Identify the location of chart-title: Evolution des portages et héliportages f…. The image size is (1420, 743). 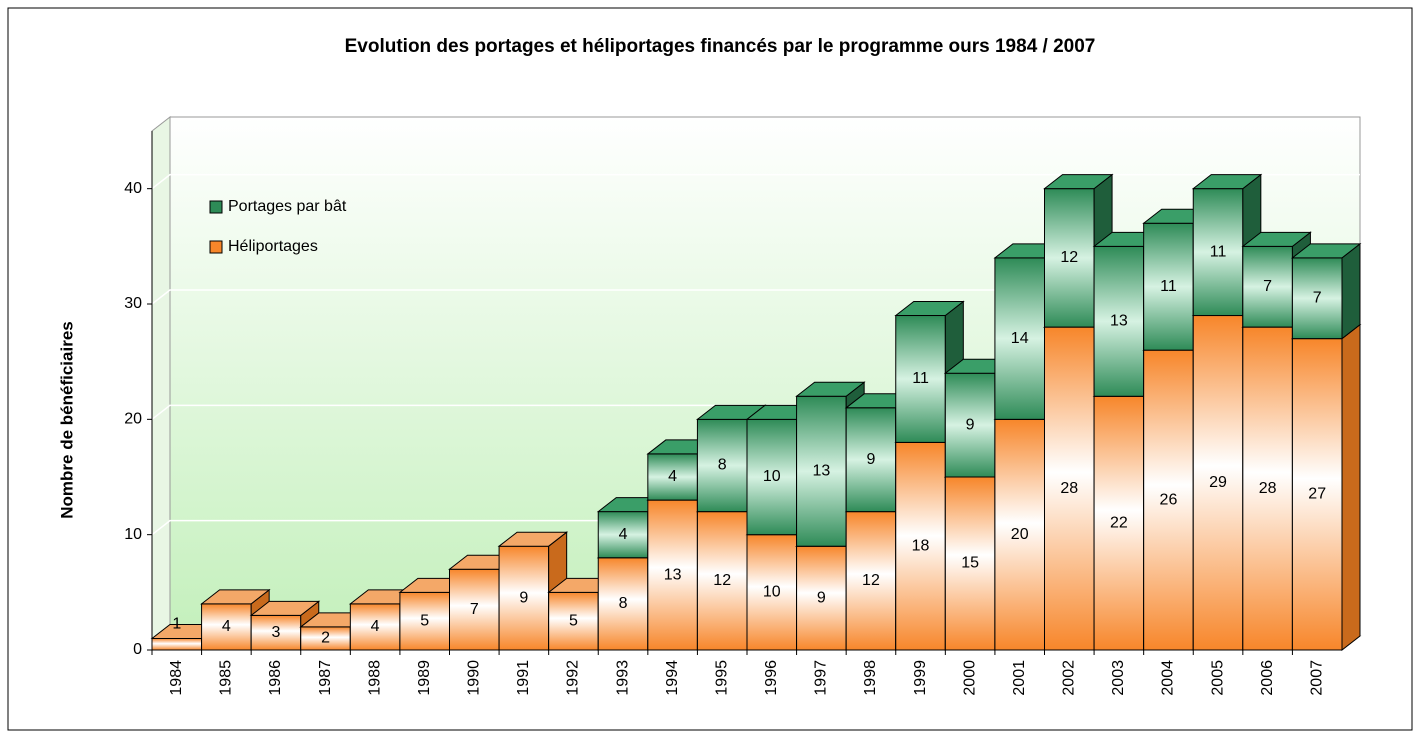
(720, 46).